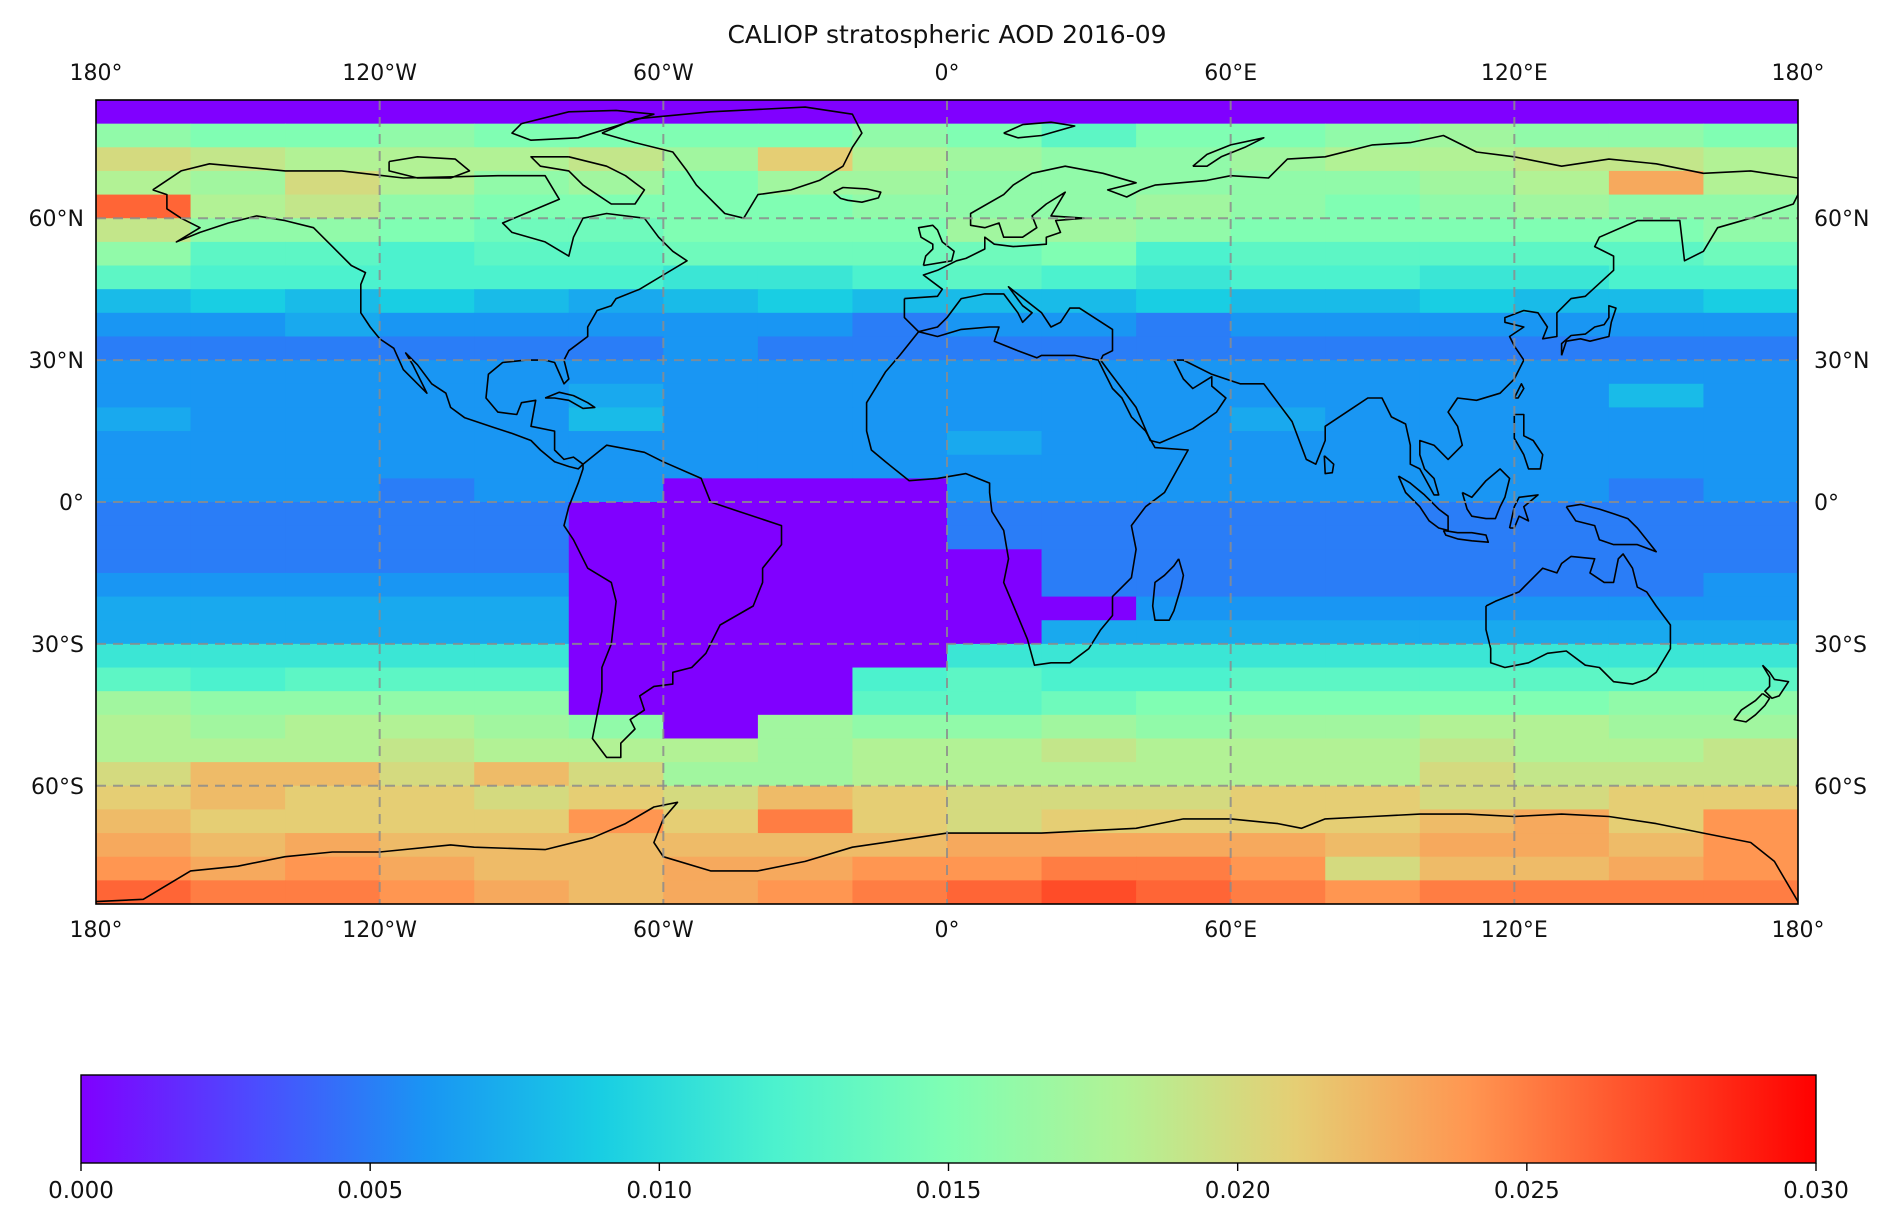 This screenshot has height=1224, width=1892. I want to click on coastline-north-america, so click(420, 316).